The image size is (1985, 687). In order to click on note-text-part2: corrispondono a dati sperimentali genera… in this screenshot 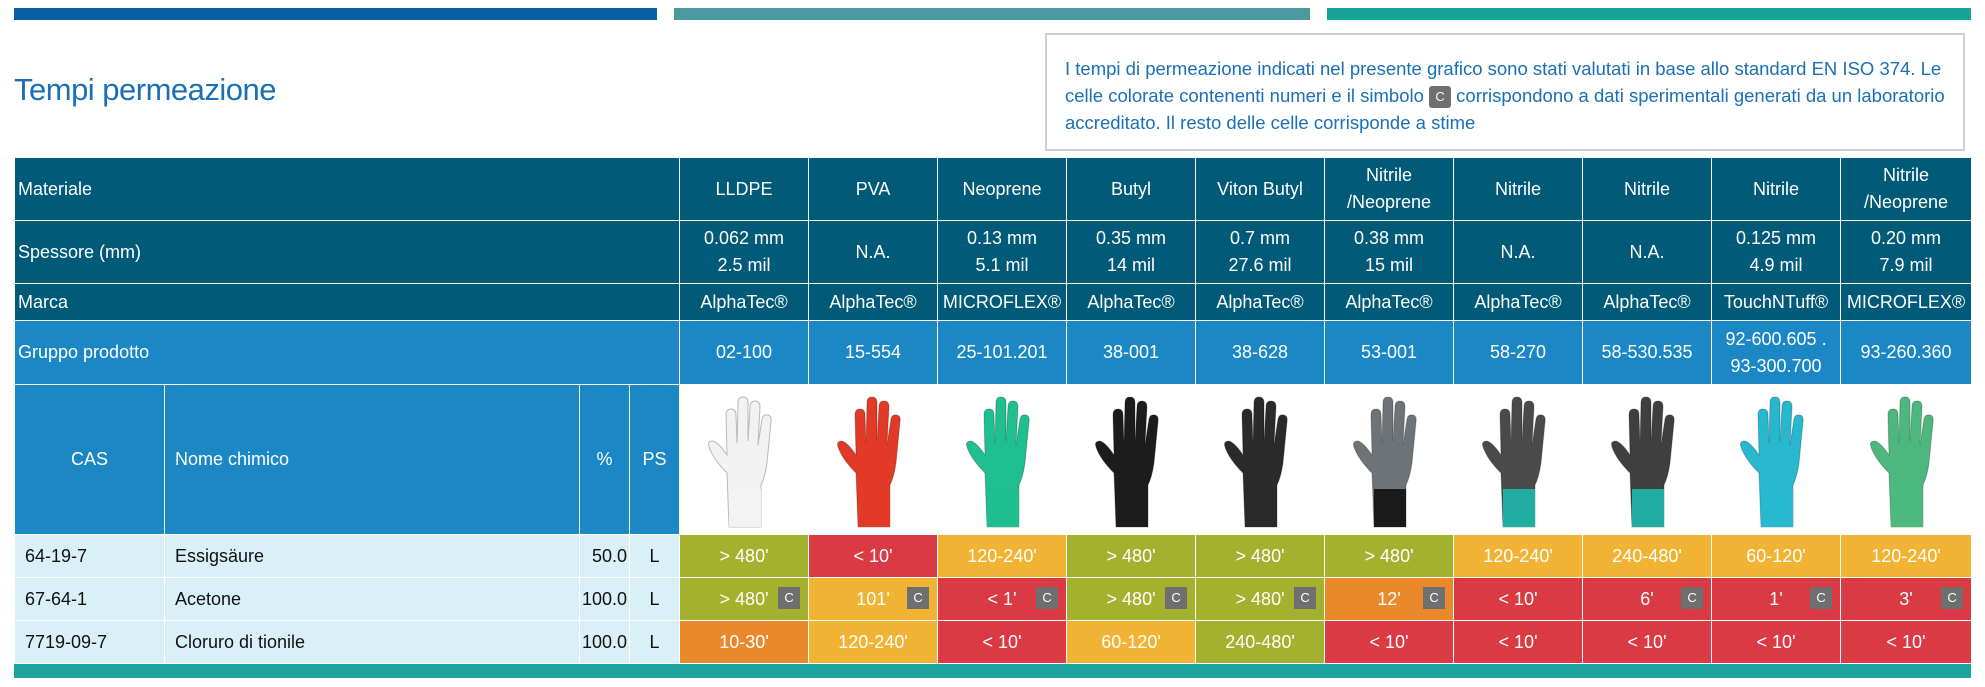, I will do `click(1505, 109)`.